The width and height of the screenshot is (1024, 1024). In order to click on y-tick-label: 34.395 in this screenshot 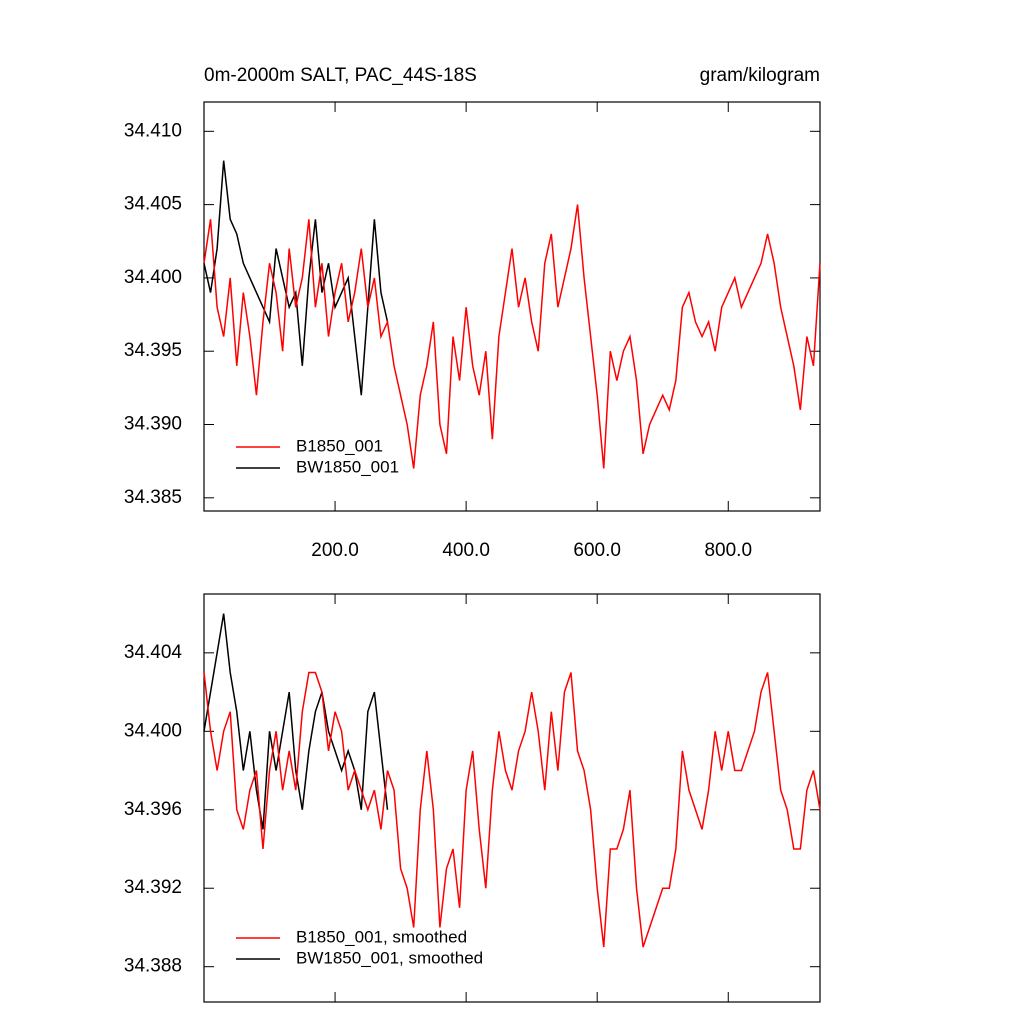, I will do `click(153, 350)`.